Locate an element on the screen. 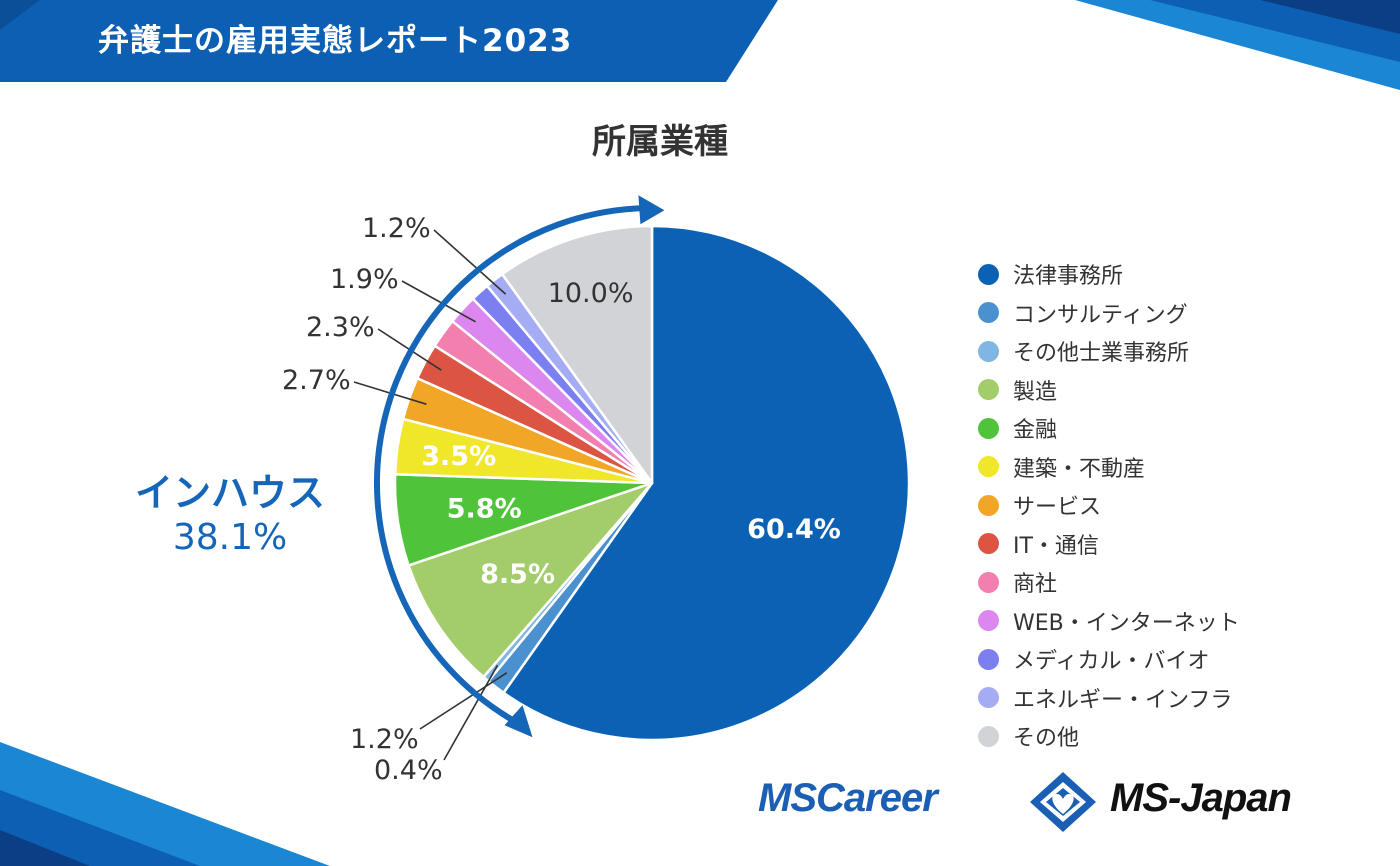  legend-item: その他士業事務所 is located at coordinates (1109, 351).